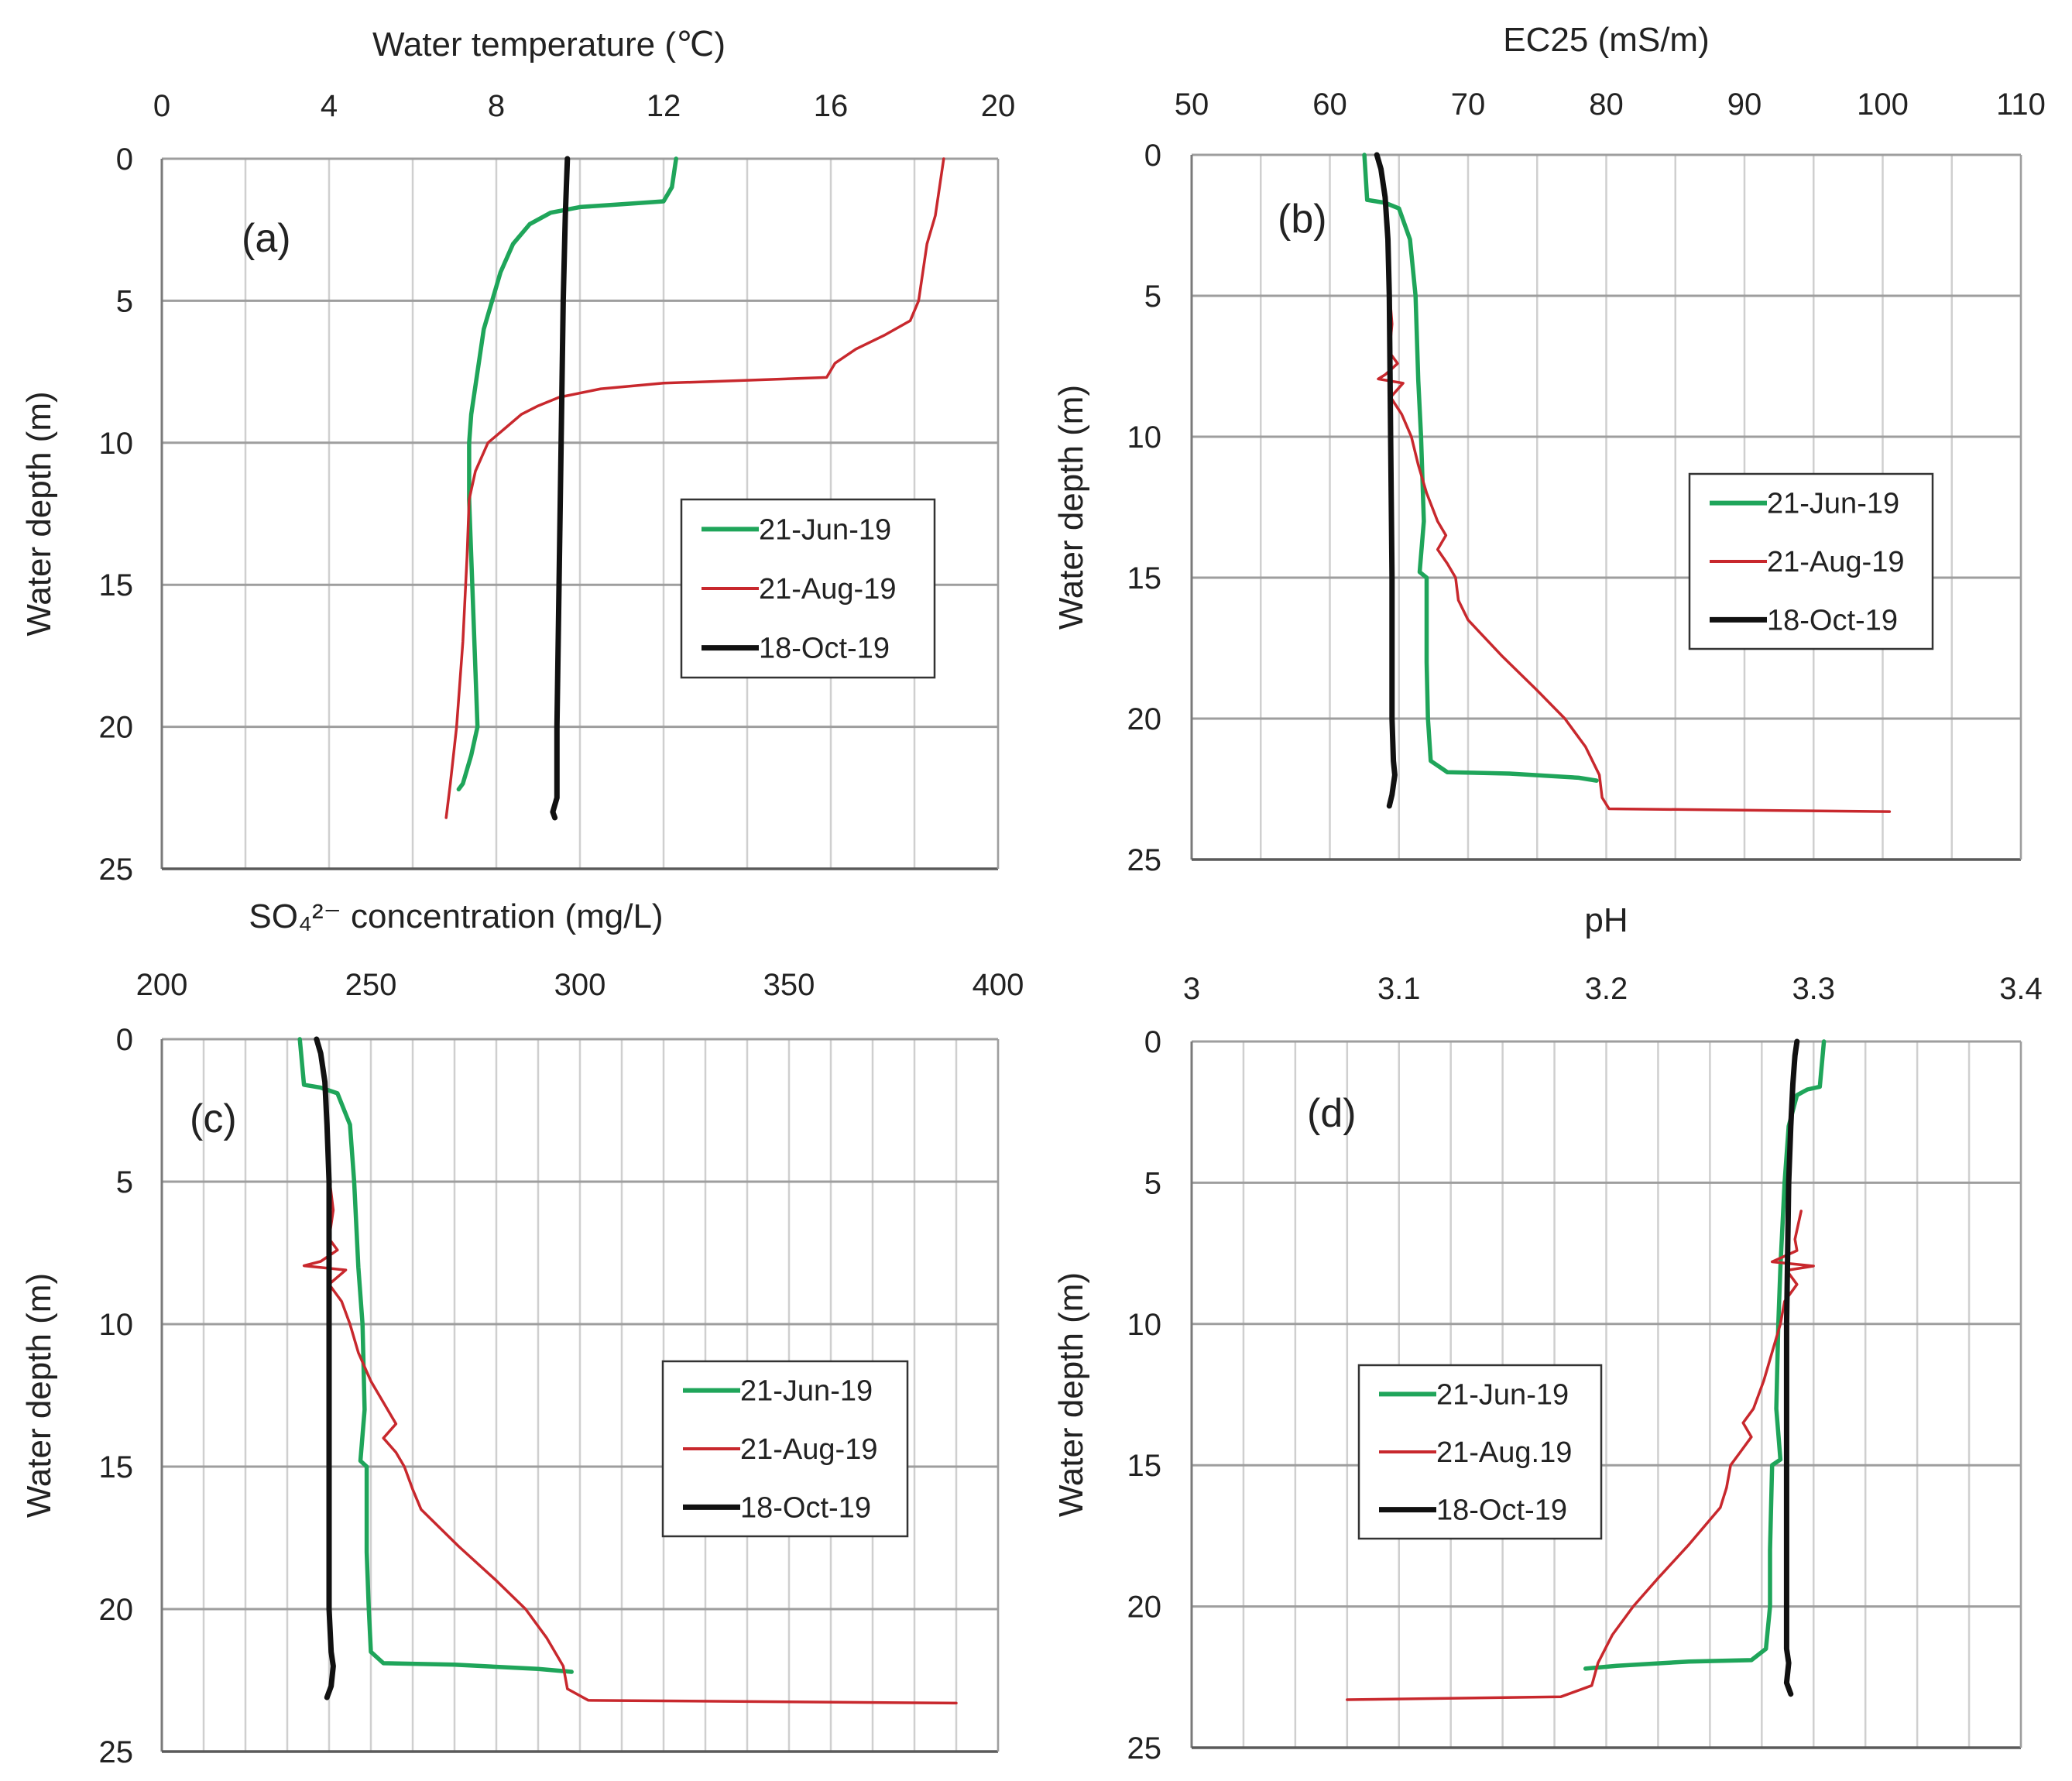  Describe the element at coordinates (1814, 989) in the screenshot. I see `x-tick-label: 3.3` at that location.